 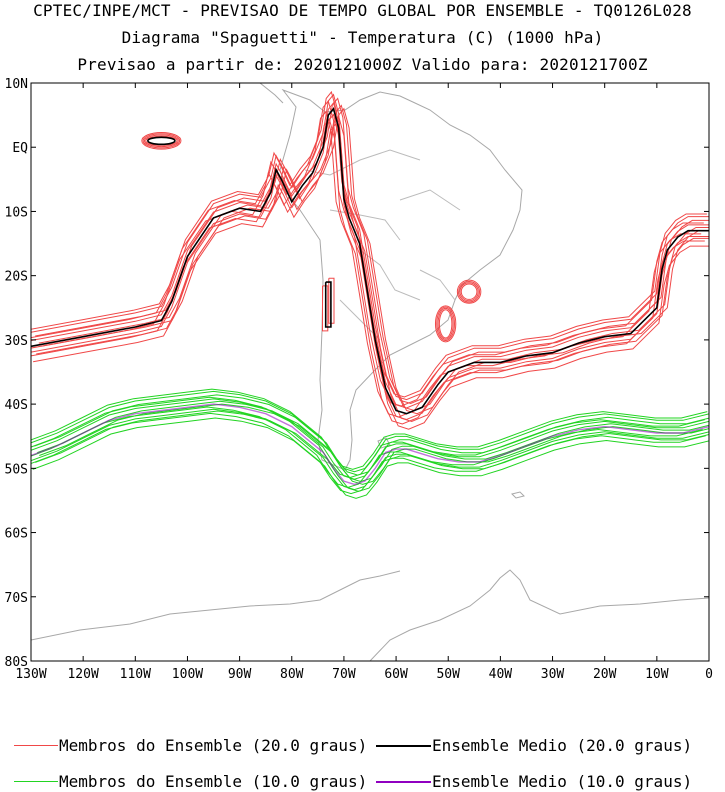 I want to click on legend-label-mean-20: Ensemble Medio (20.0 graus), so click(x=562, y=745).